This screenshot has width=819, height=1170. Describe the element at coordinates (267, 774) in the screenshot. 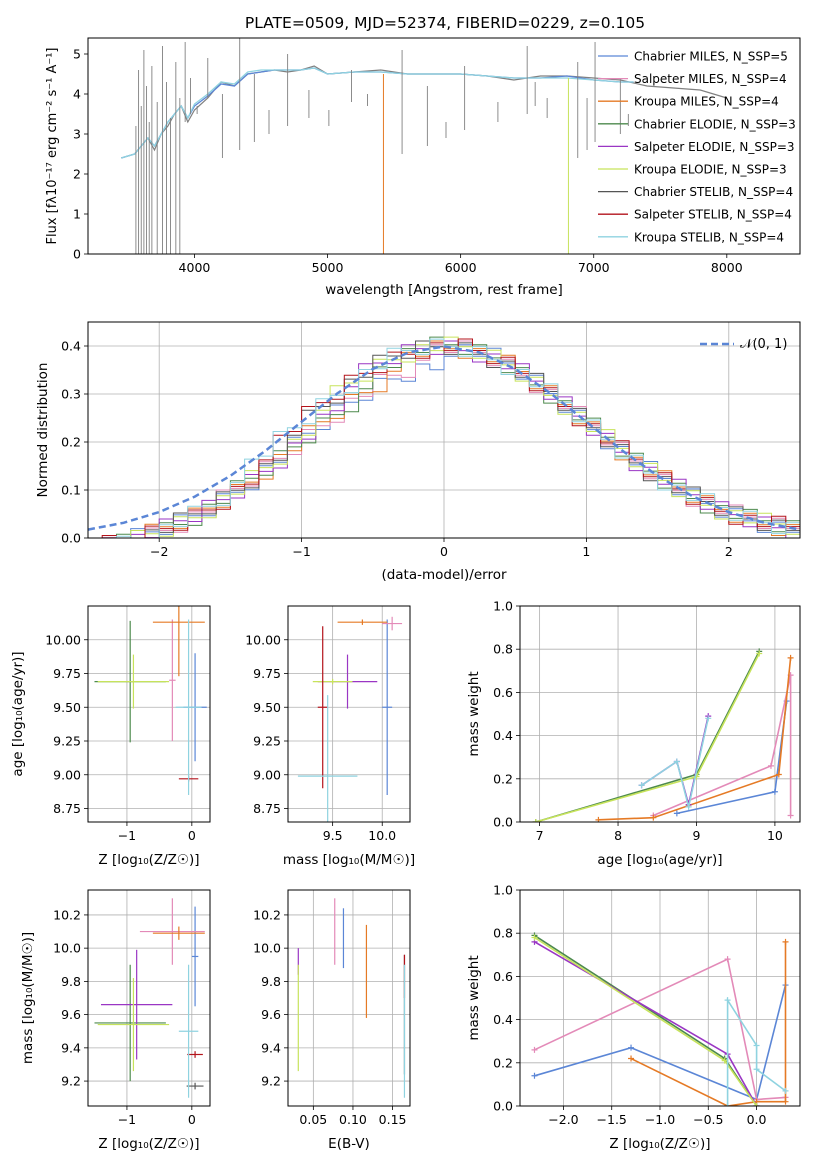

I see `age_vs_mass-ytick-label: 9.00` at that location.